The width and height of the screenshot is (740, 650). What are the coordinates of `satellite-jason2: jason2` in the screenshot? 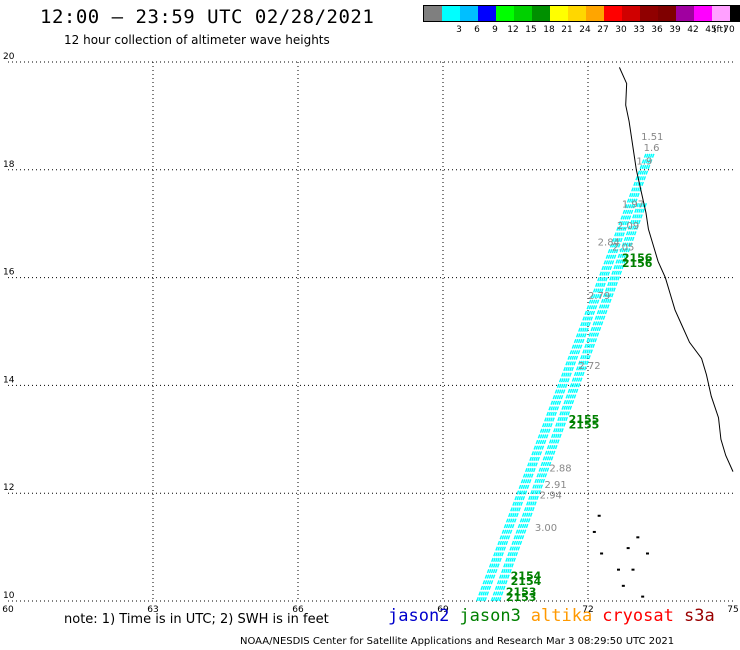 It's located at (419, 616).